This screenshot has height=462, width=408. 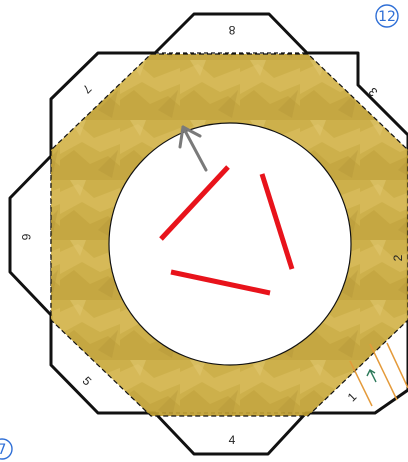 What do you see at coordinates (232, 440) in the screenshot?
I see `edge-label-bottom: 4` at bounding box center [232, 440].